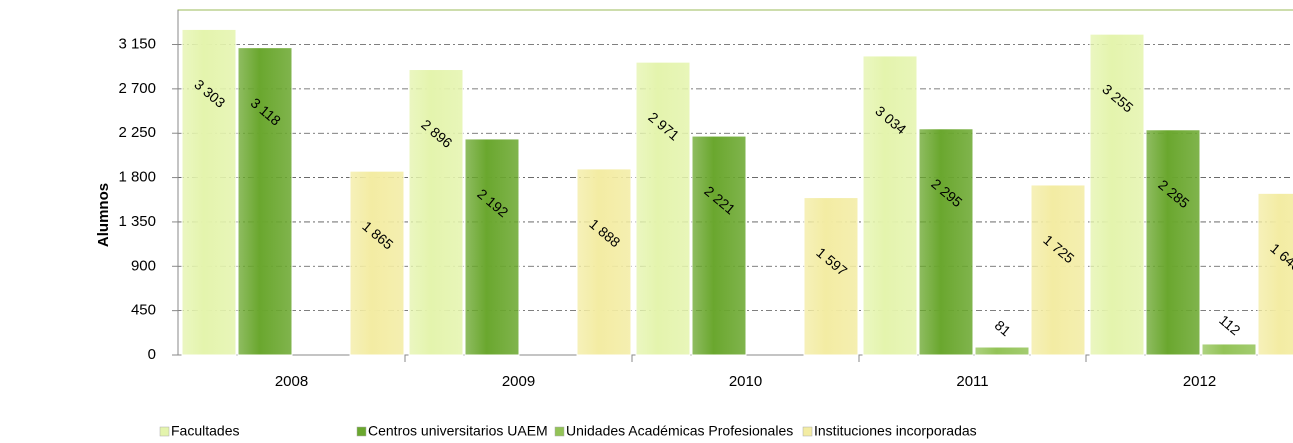 This screenshot has width=1293, height=443. What do you see at coordinates (1003, 328) in the screenshot?
I see `data-label: 81` at bounding box center [1003, 328].